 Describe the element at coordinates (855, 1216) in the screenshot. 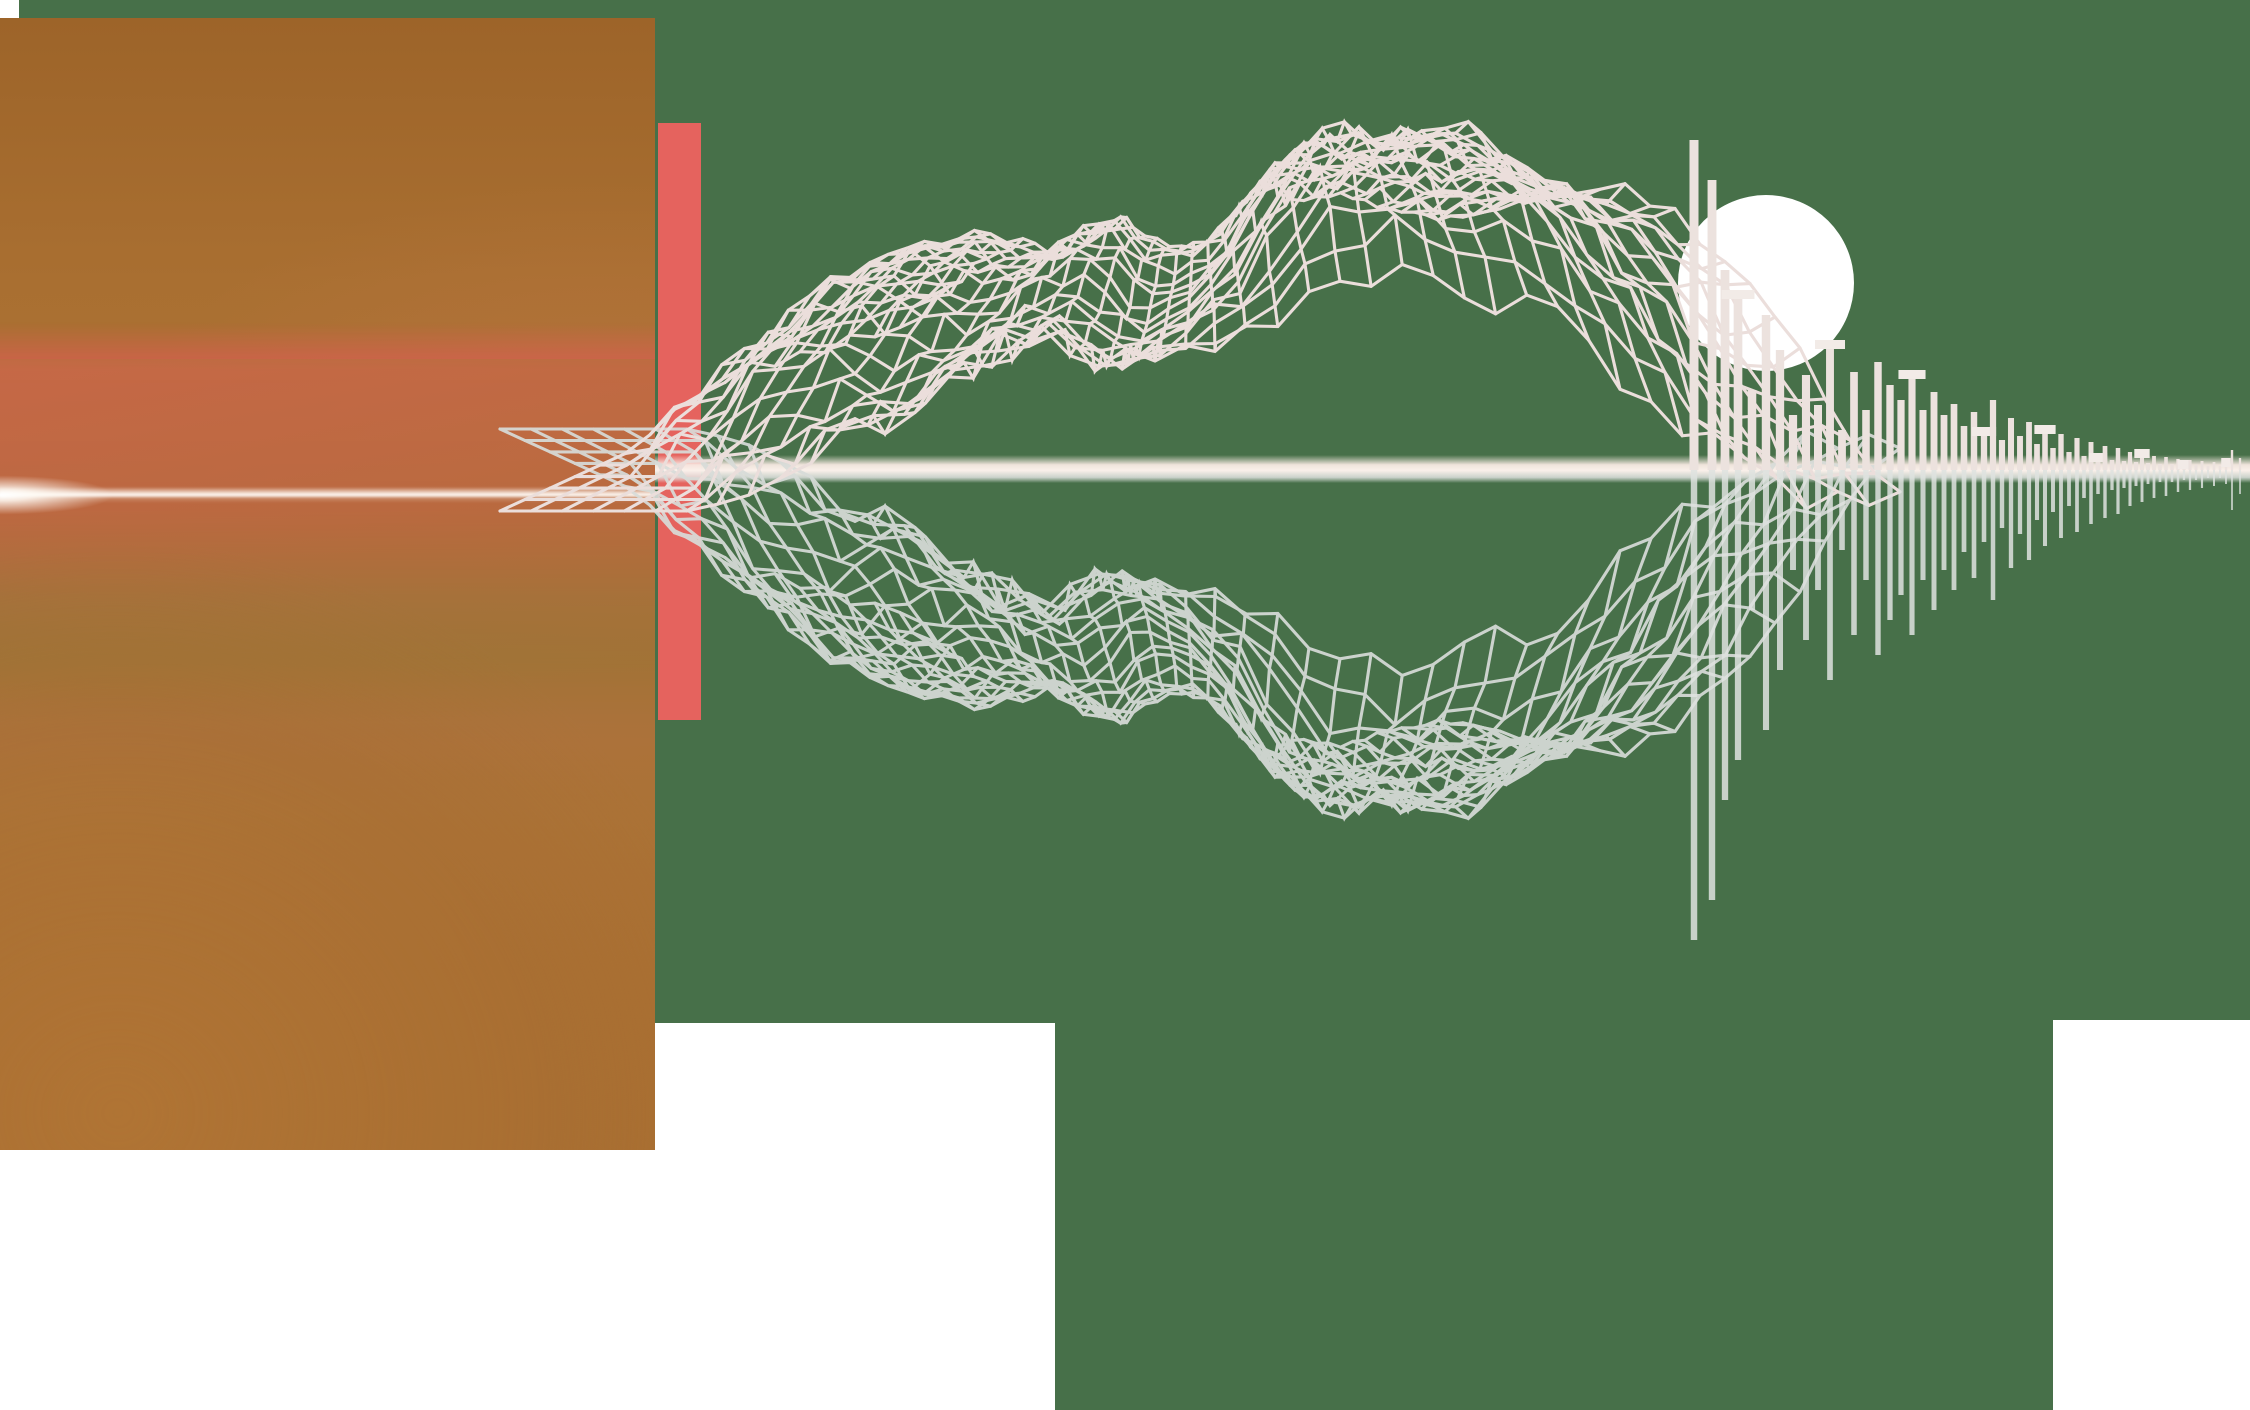

I see `white-plate-bottom-mid` at that location.